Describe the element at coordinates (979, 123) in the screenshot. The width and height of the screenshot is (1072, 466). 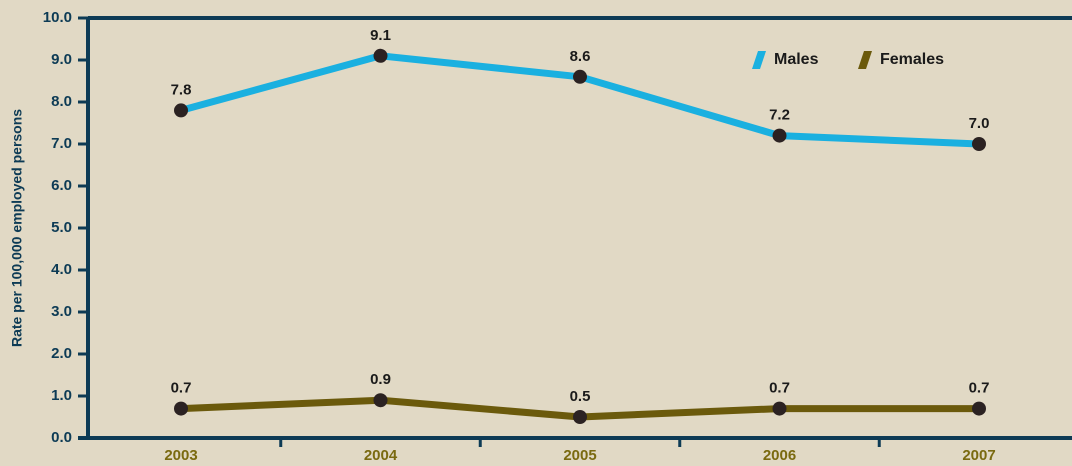
I see `value-label: 7.0` at that location.